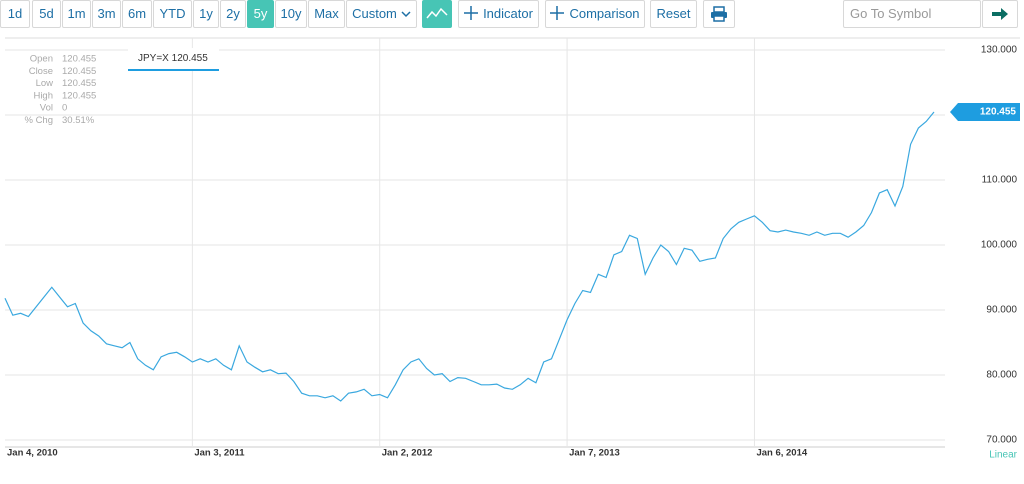 The image size is (1024, 484). I want to click on y-tick-label: 90.000, so click(1001, 310).